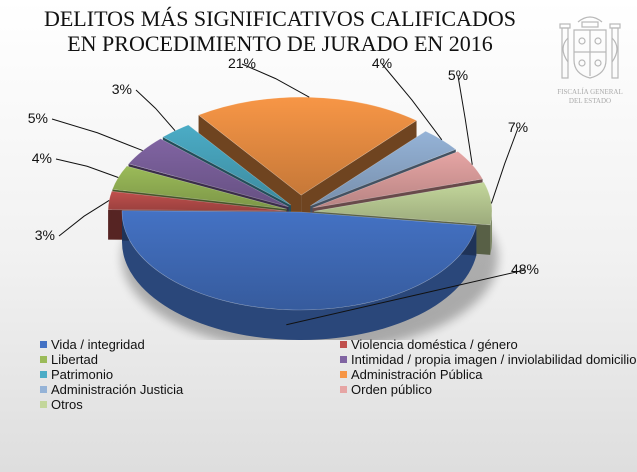 The image size is (637, 472). Describe the element at coordinates (403, 203) in the screenshot. I see `slice-otros` at that location.